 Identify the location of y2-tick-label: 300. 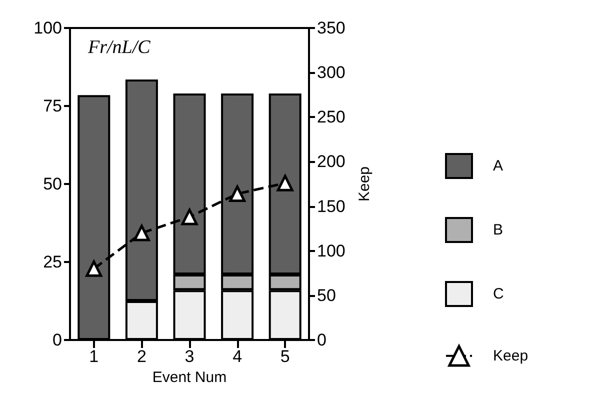
(331, 72).